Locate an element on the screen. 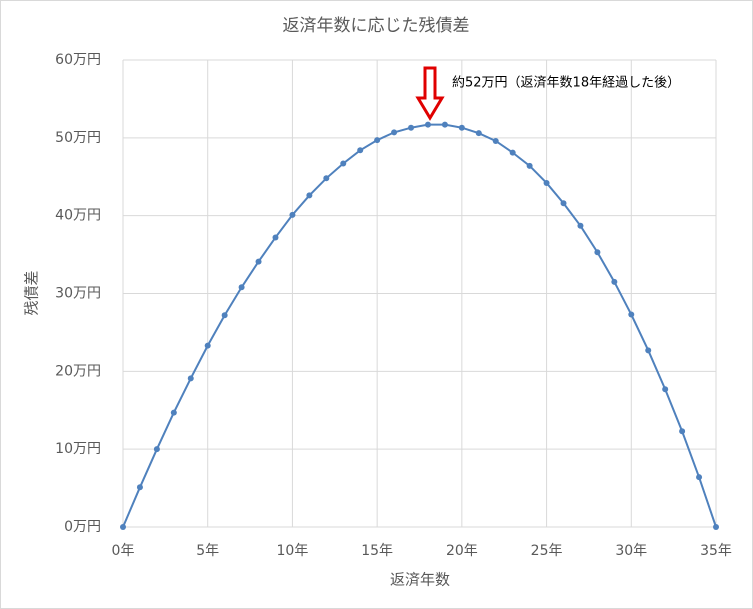 The width and height of the screenshot is (753, 609). y-tick-label: 30万円 is located at coordinates (78, 294).